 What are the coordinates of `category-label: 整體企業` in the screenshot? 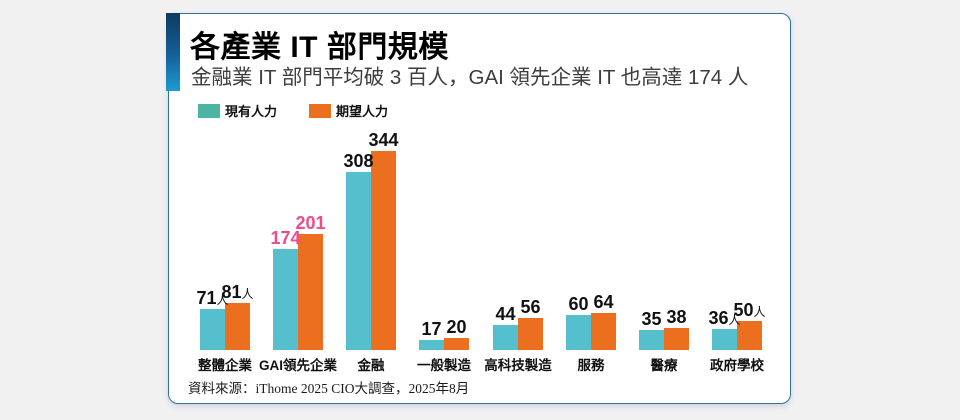 It's located at (225, 365).